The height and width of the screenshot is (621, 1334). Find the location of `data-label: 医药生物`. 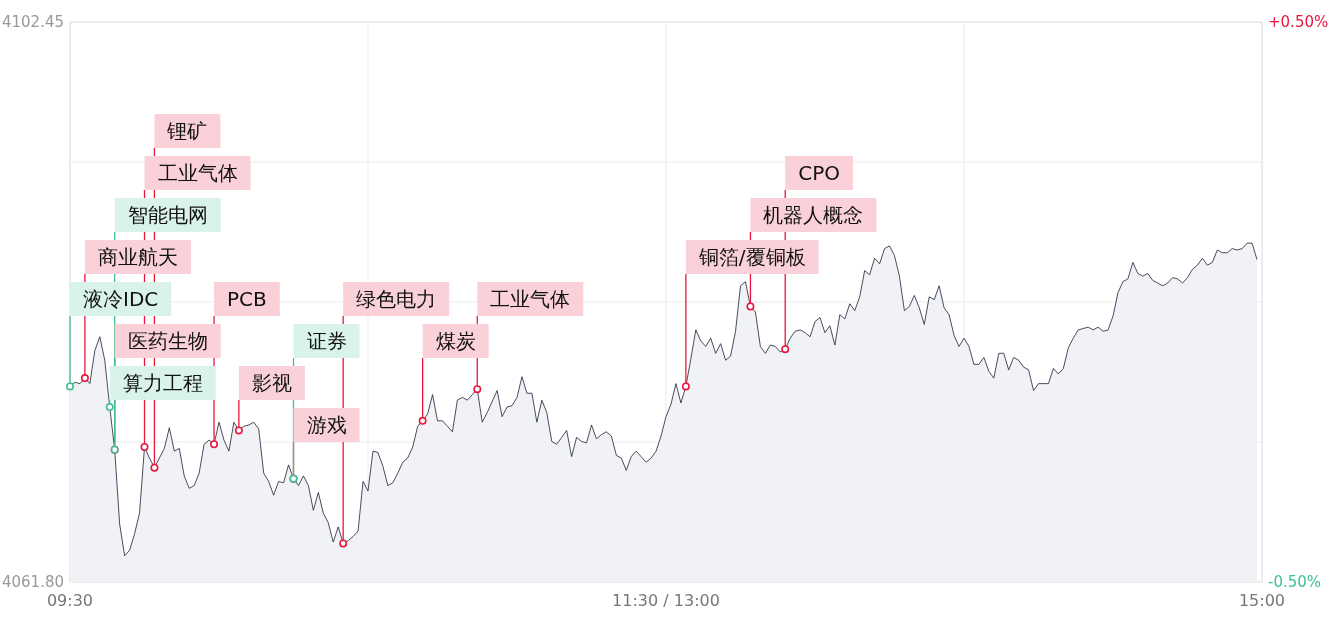

data-label: 医药生物 is located at coordinates (167, 341).